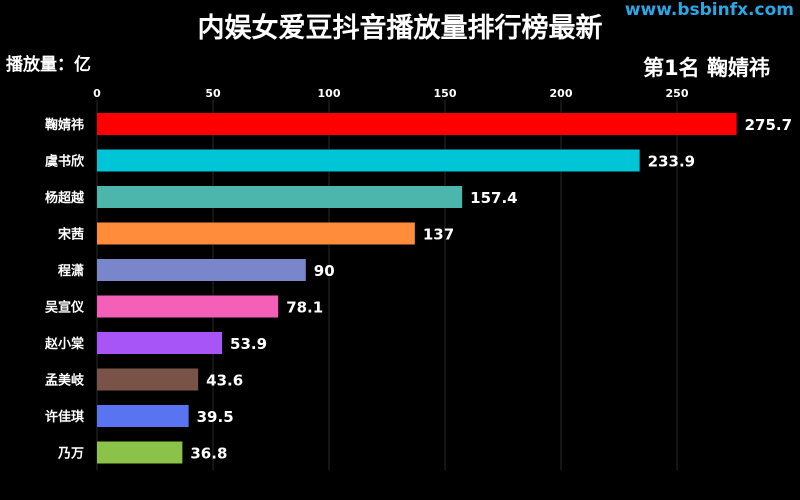  What do you see at coordinates (329, 93) in the screenshot?
I see `x-tick-label-2: 100` at bounding box center [329, 93].